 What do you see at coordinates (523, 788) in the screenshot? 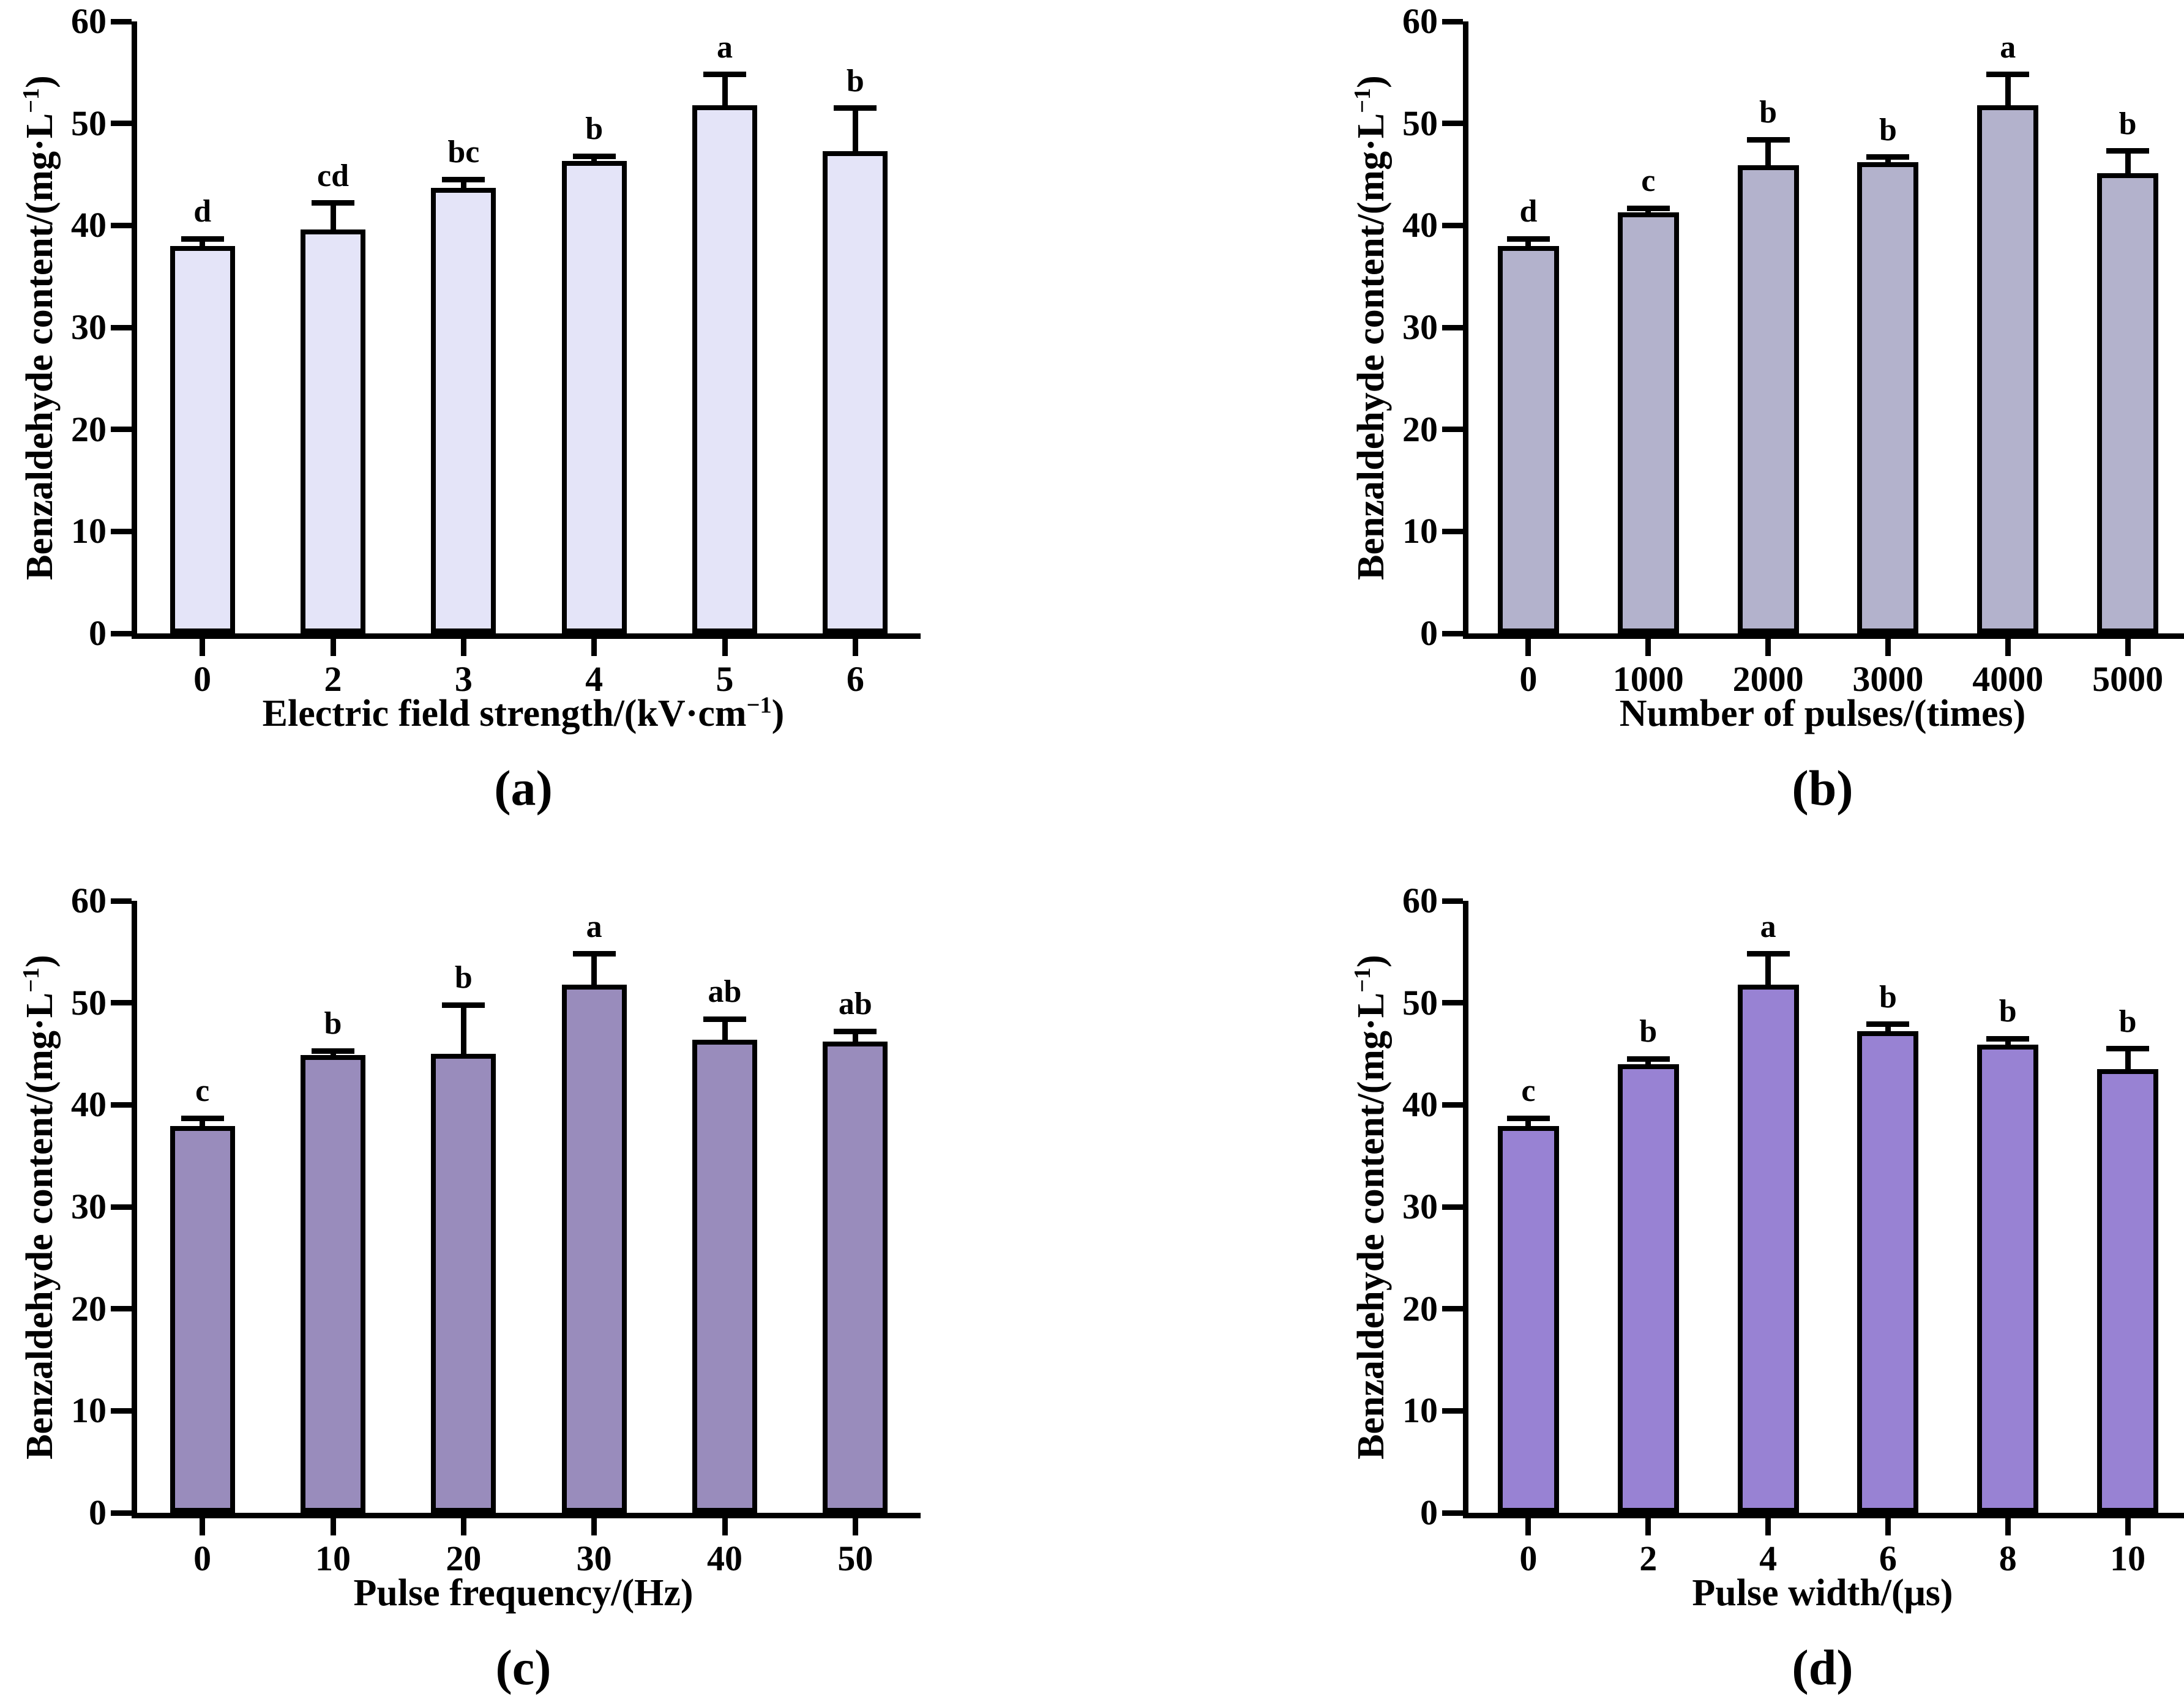
I see `panel-label-a: (a)` at bounding box center [523, 788].